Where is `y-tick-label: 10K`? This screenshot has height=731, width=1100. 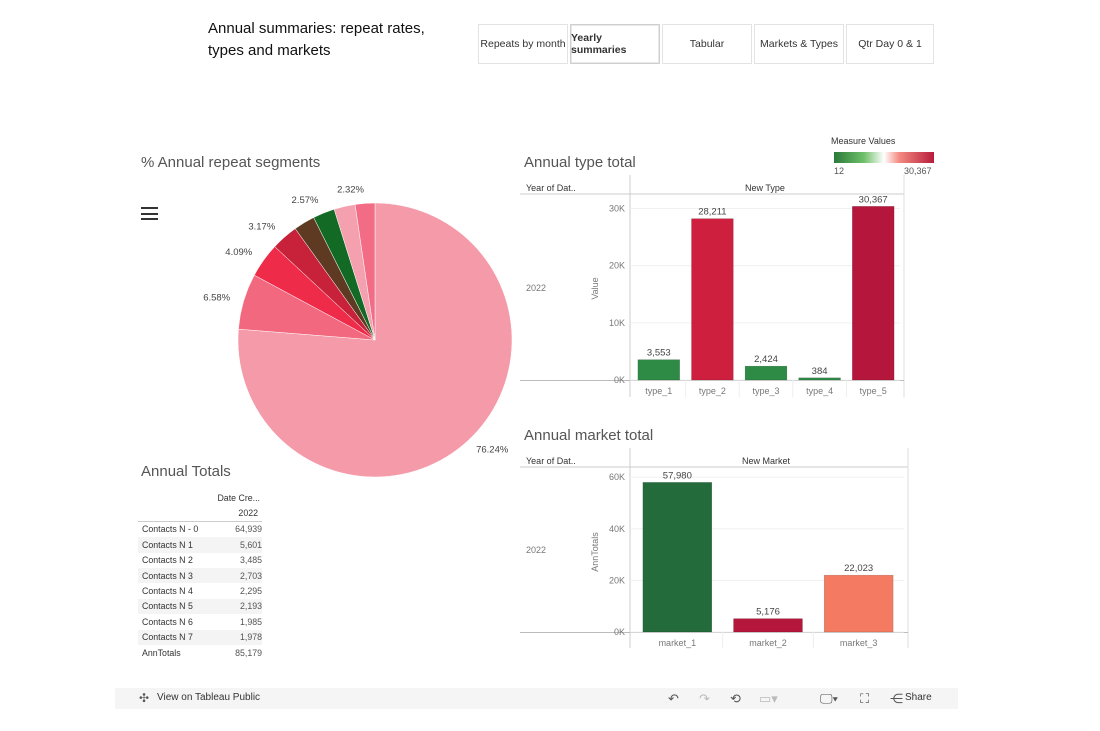 y-tick-label: 10K is located at coordinates (617, 323).